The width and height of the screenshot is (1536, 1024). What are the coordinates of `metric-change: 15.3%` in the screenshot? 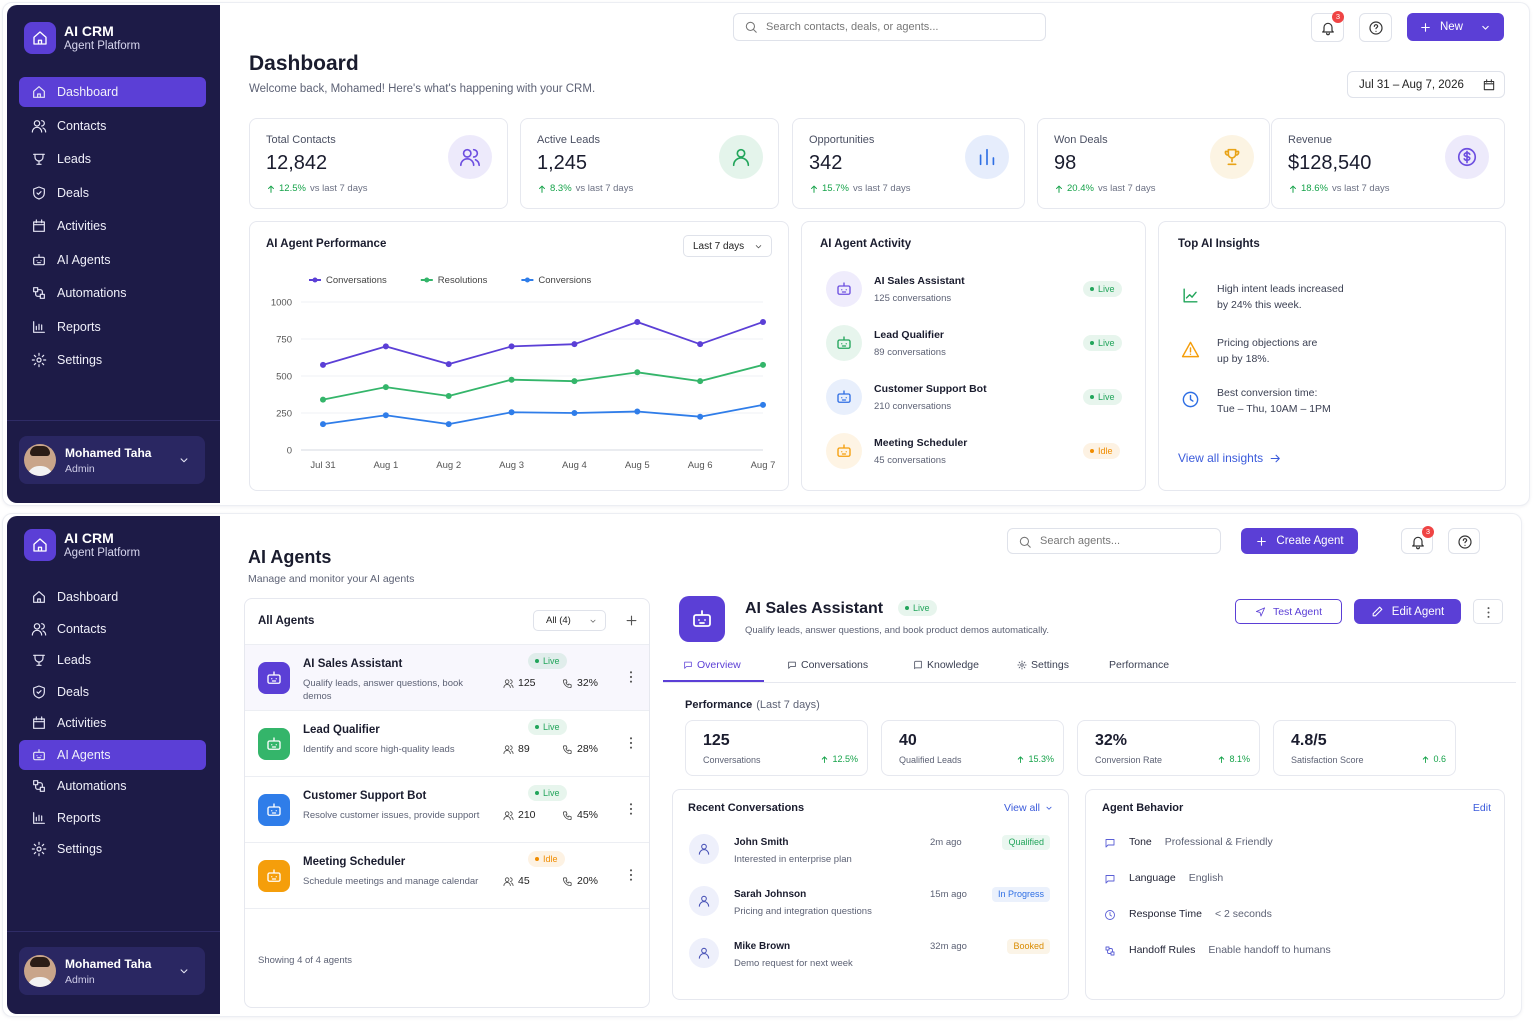 It's located at (1029, 759).